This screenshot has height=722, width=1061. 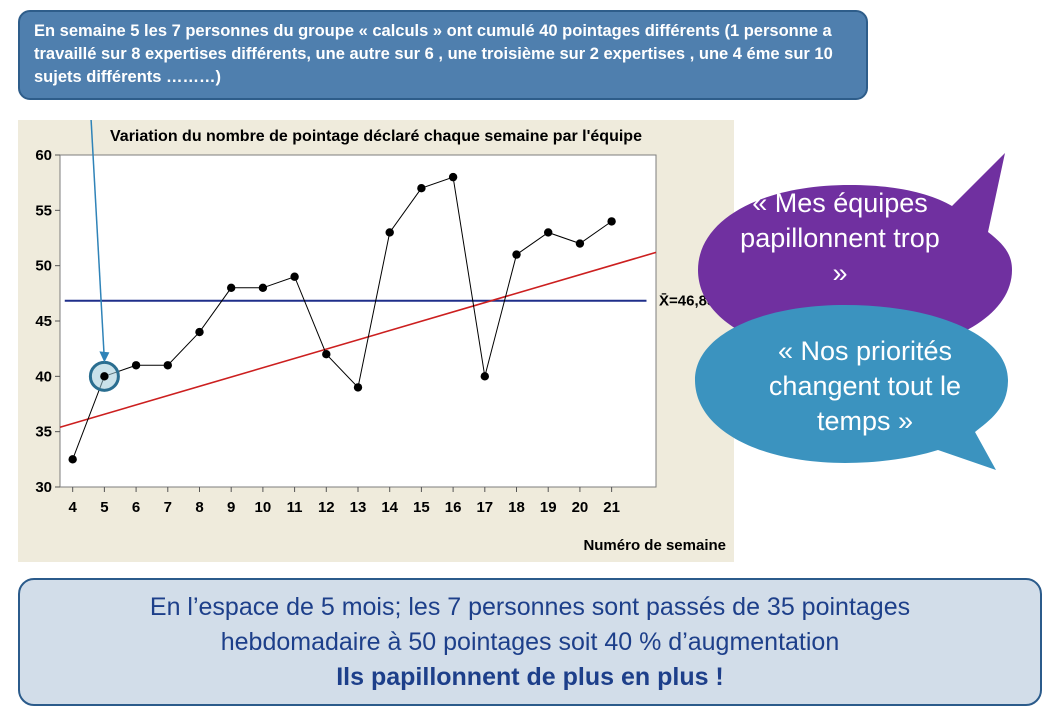 What do you see at coordinates (295, 507) in the screenshot?
I see `x-tick-label: 11` at bounding box center [295, 507].